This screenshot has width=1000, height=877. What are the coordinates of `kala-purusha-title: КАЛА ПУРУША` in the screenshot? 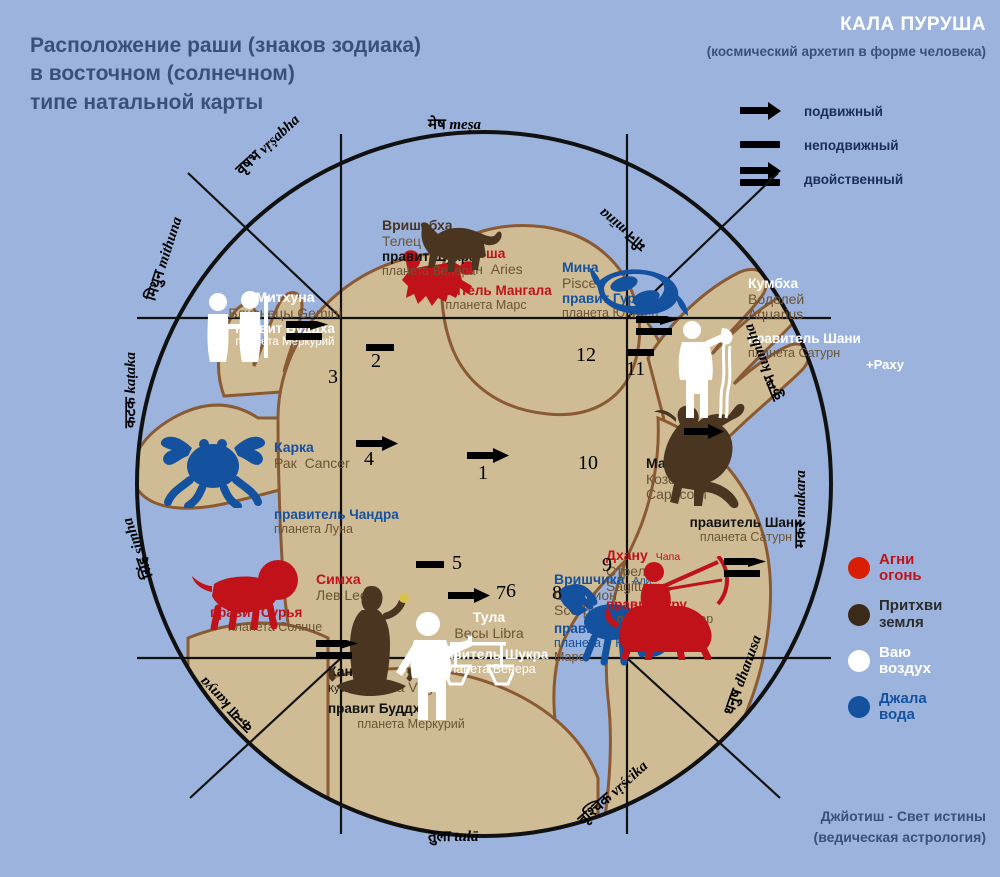 It's located at (913, 24).